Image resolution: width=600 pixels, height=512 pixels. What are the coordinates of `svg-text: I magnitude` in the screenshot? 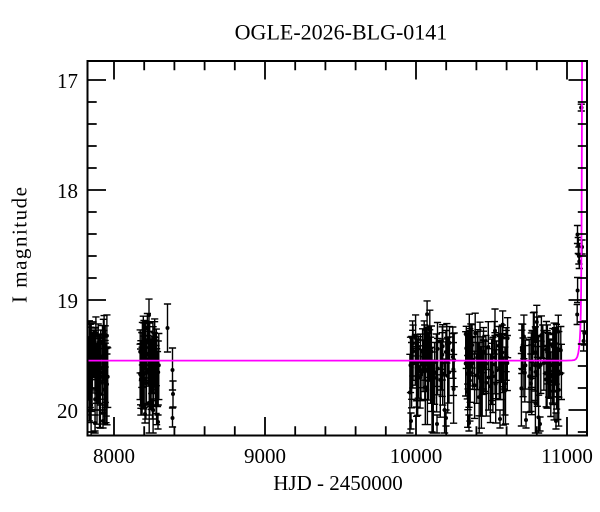 It's located at (20, 245).